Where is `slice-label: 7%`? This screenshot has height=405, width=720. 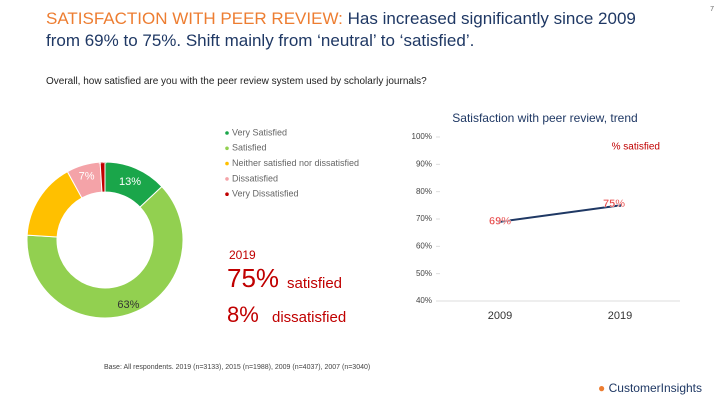
slice-label: 7% is located at coordinates (87, 177).